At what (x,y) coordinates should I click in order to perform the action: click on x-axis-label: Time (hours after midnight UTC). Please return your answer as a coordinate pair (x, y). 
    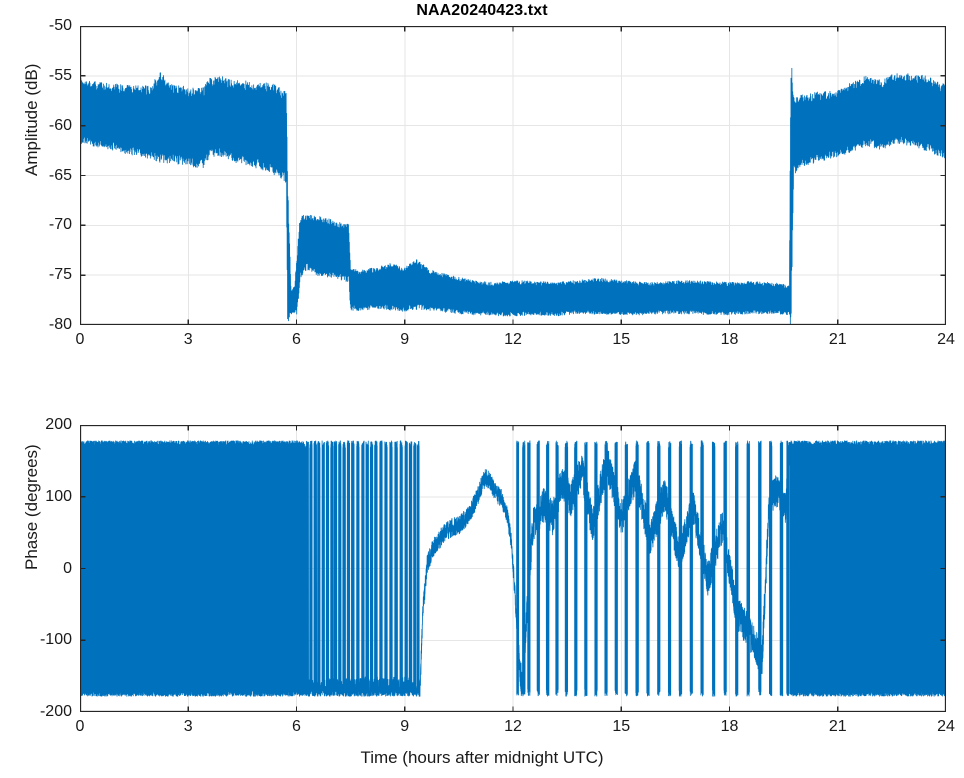
    Looking at the image, I should click on (482, 757).